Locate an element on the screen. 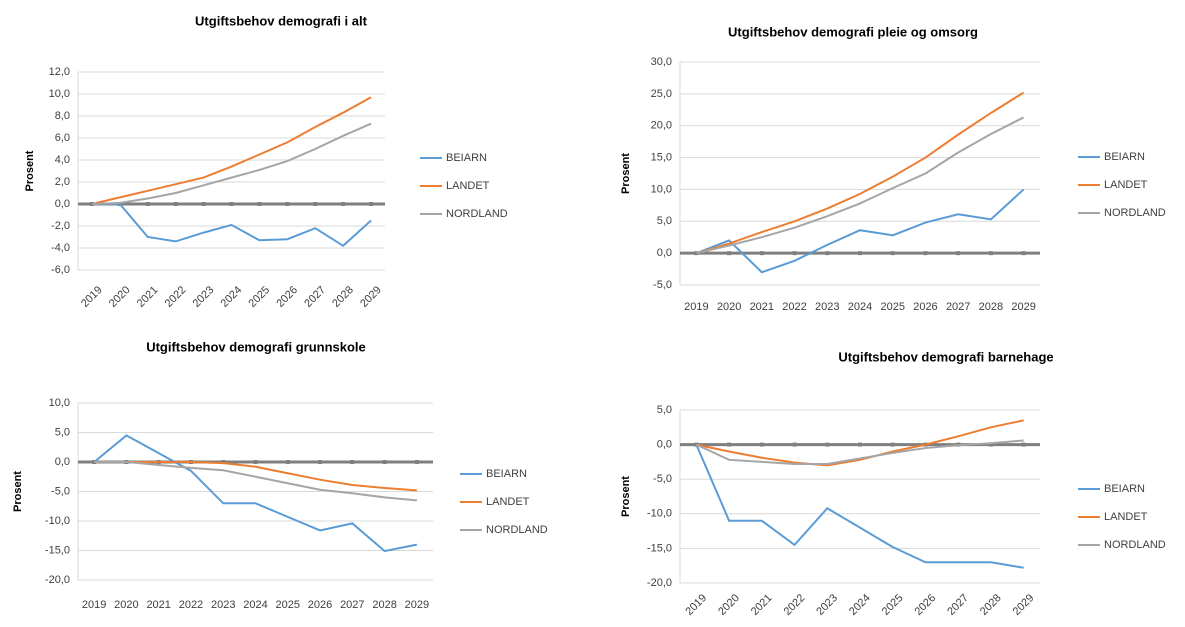  y-tick-label: -4,0 is located at coordinates (60, 248).